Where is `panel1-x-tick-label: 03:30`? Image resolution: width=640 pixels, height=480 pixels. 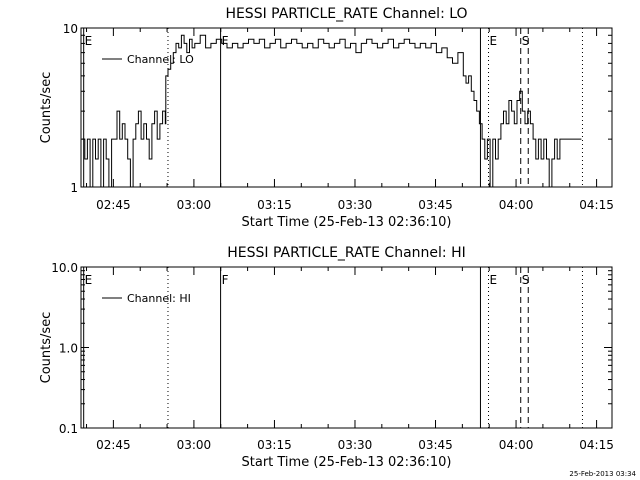 panel1-x-tick-label: 03:30 is located at coordinates (355, 205).